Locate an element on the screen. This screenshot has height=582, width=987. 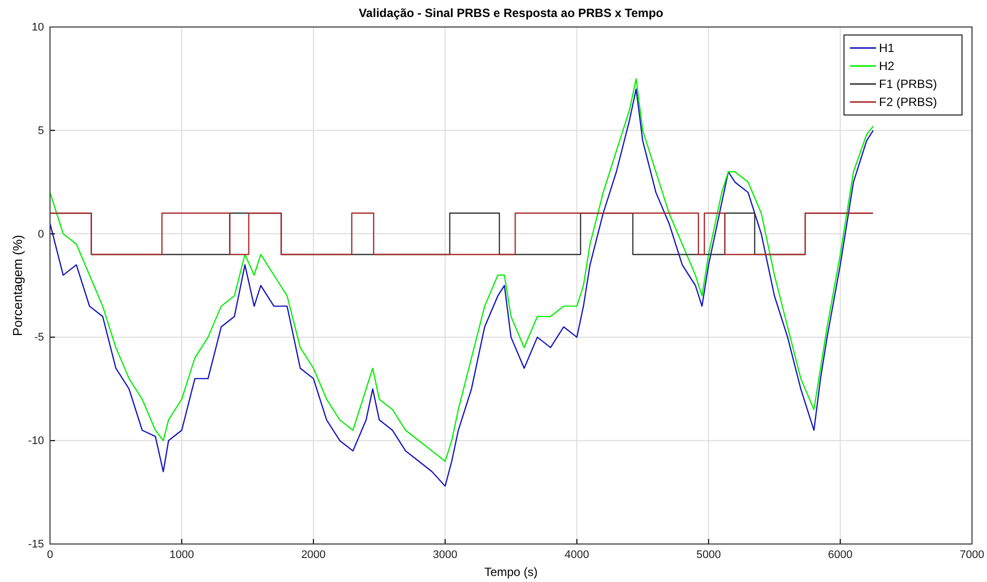
x-tick-label: 6000 is located at coordinates (840, 554).